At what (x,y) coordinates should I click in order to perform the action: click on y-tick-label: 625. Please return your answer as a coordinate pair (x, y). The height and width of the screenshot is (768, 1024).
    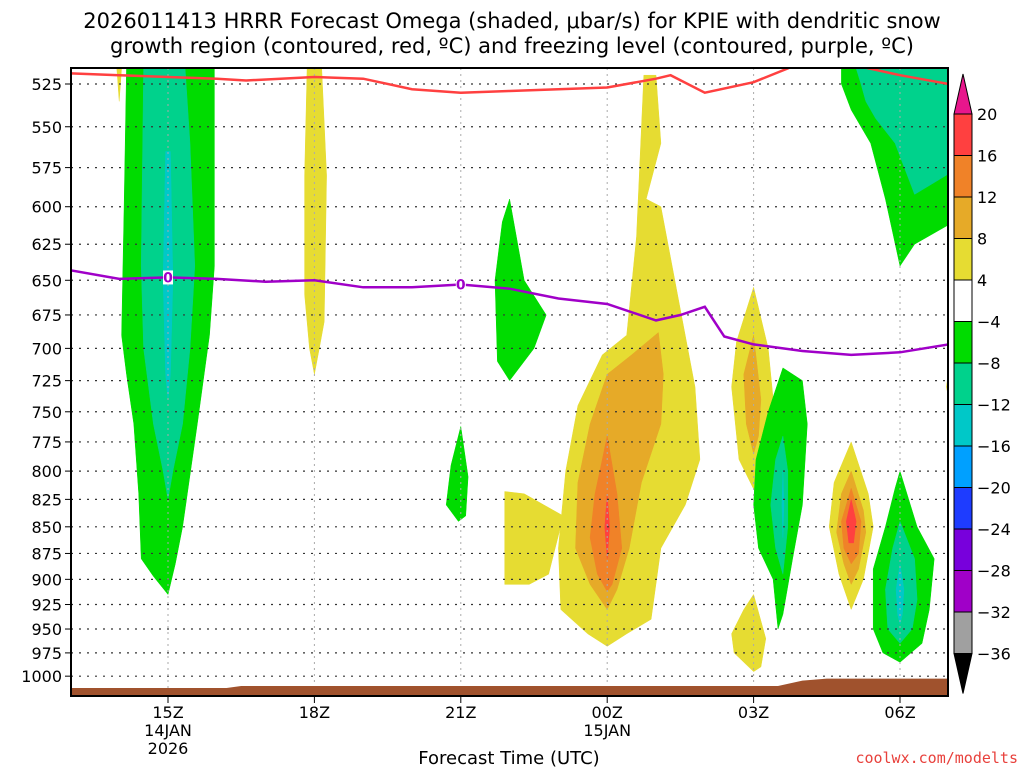
    Looking at the image, I should click on (46, 244).